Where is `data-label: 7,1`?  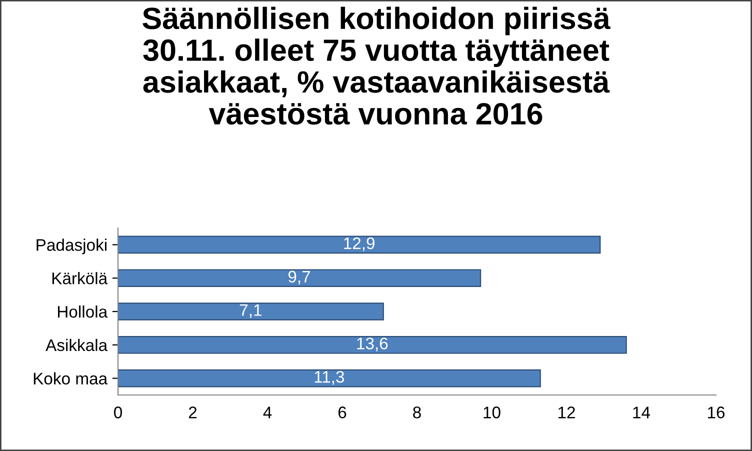
data-label: 7,1 is located at coordinates (251, 311).